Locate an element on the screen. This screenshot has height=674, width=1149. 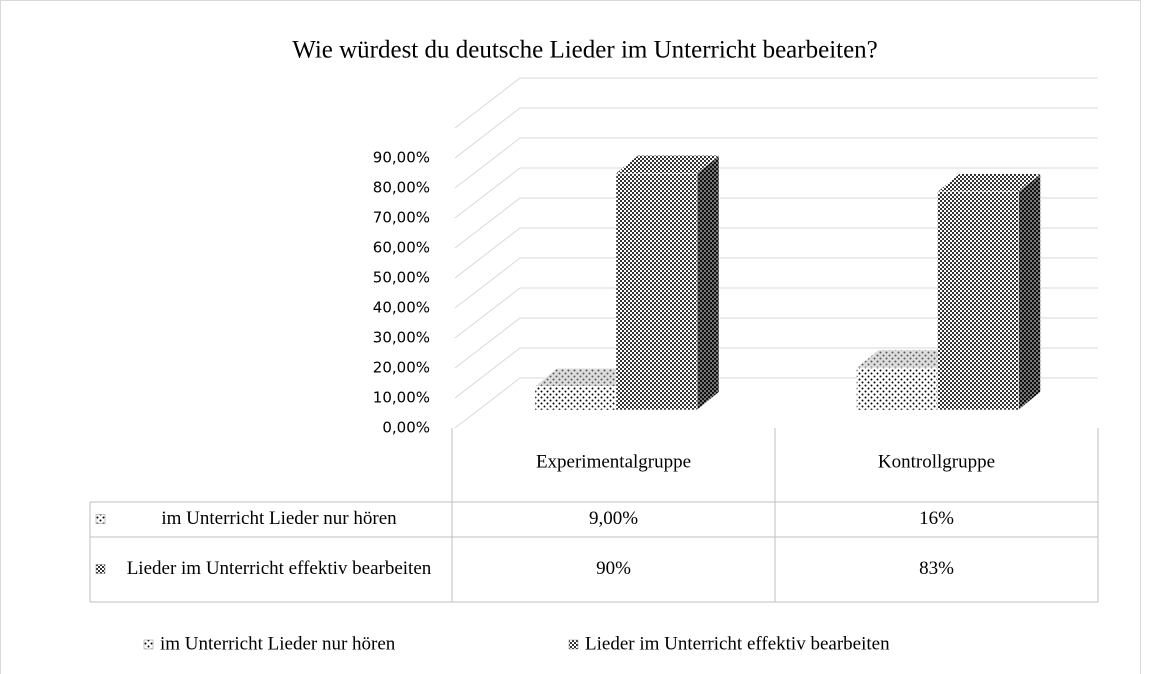
y-tick-label: 40,00% is located at coordinates (401, 308).